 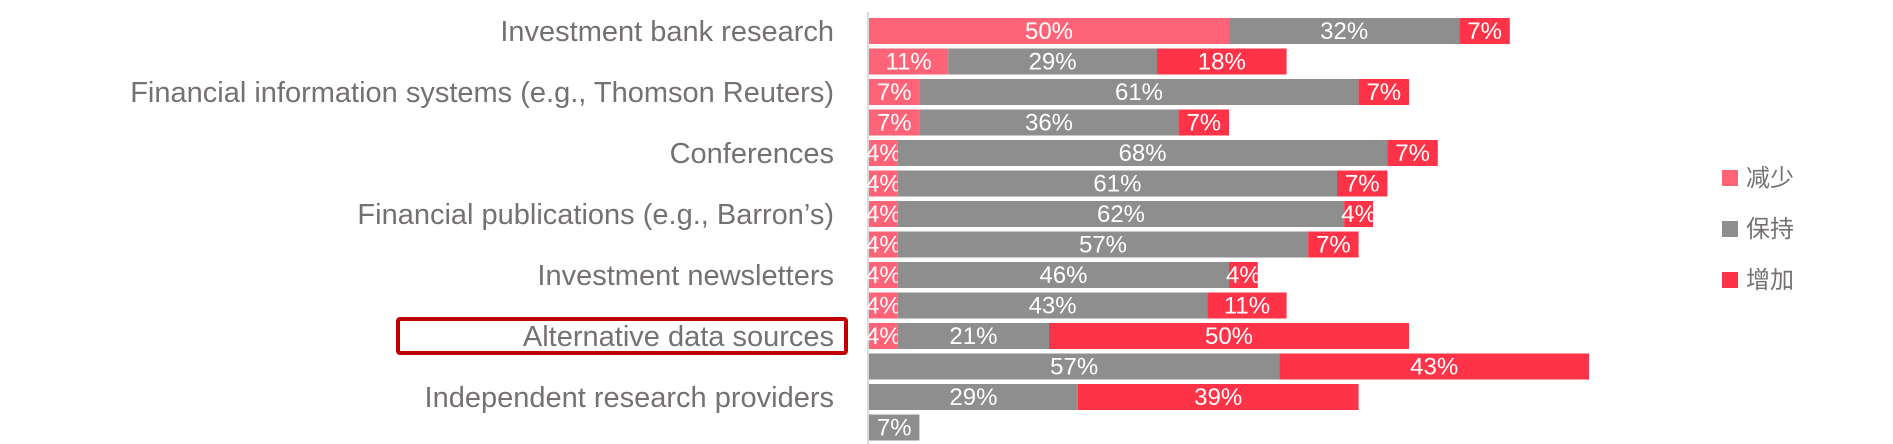 What do you see at coordinates (1770, 280) in the screenshot?
I see `legend-label: 增加` at bounding box center [1770, 280].